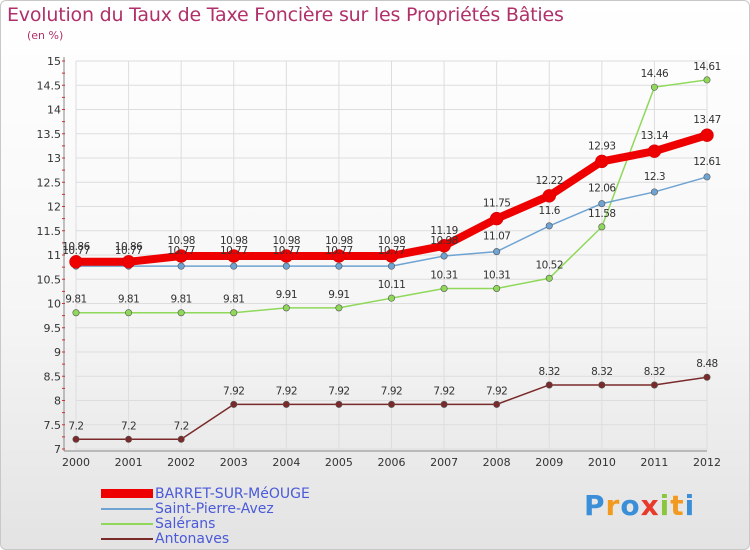 Image resolution: width=750 pixels, height=550 pixels. What do you see at coordinates (443, 391) in the screenshot?
I see `data-label-antonaves-2007: 7.92` at bounding box center [443, 391].